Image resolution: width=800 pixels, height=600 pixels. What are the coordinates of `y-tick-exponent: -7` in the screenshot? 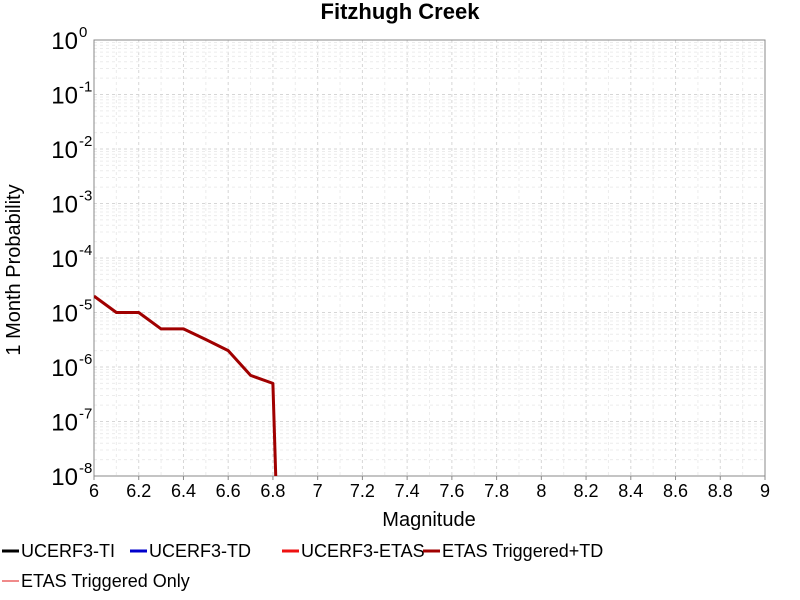 It's located at (85, 414).